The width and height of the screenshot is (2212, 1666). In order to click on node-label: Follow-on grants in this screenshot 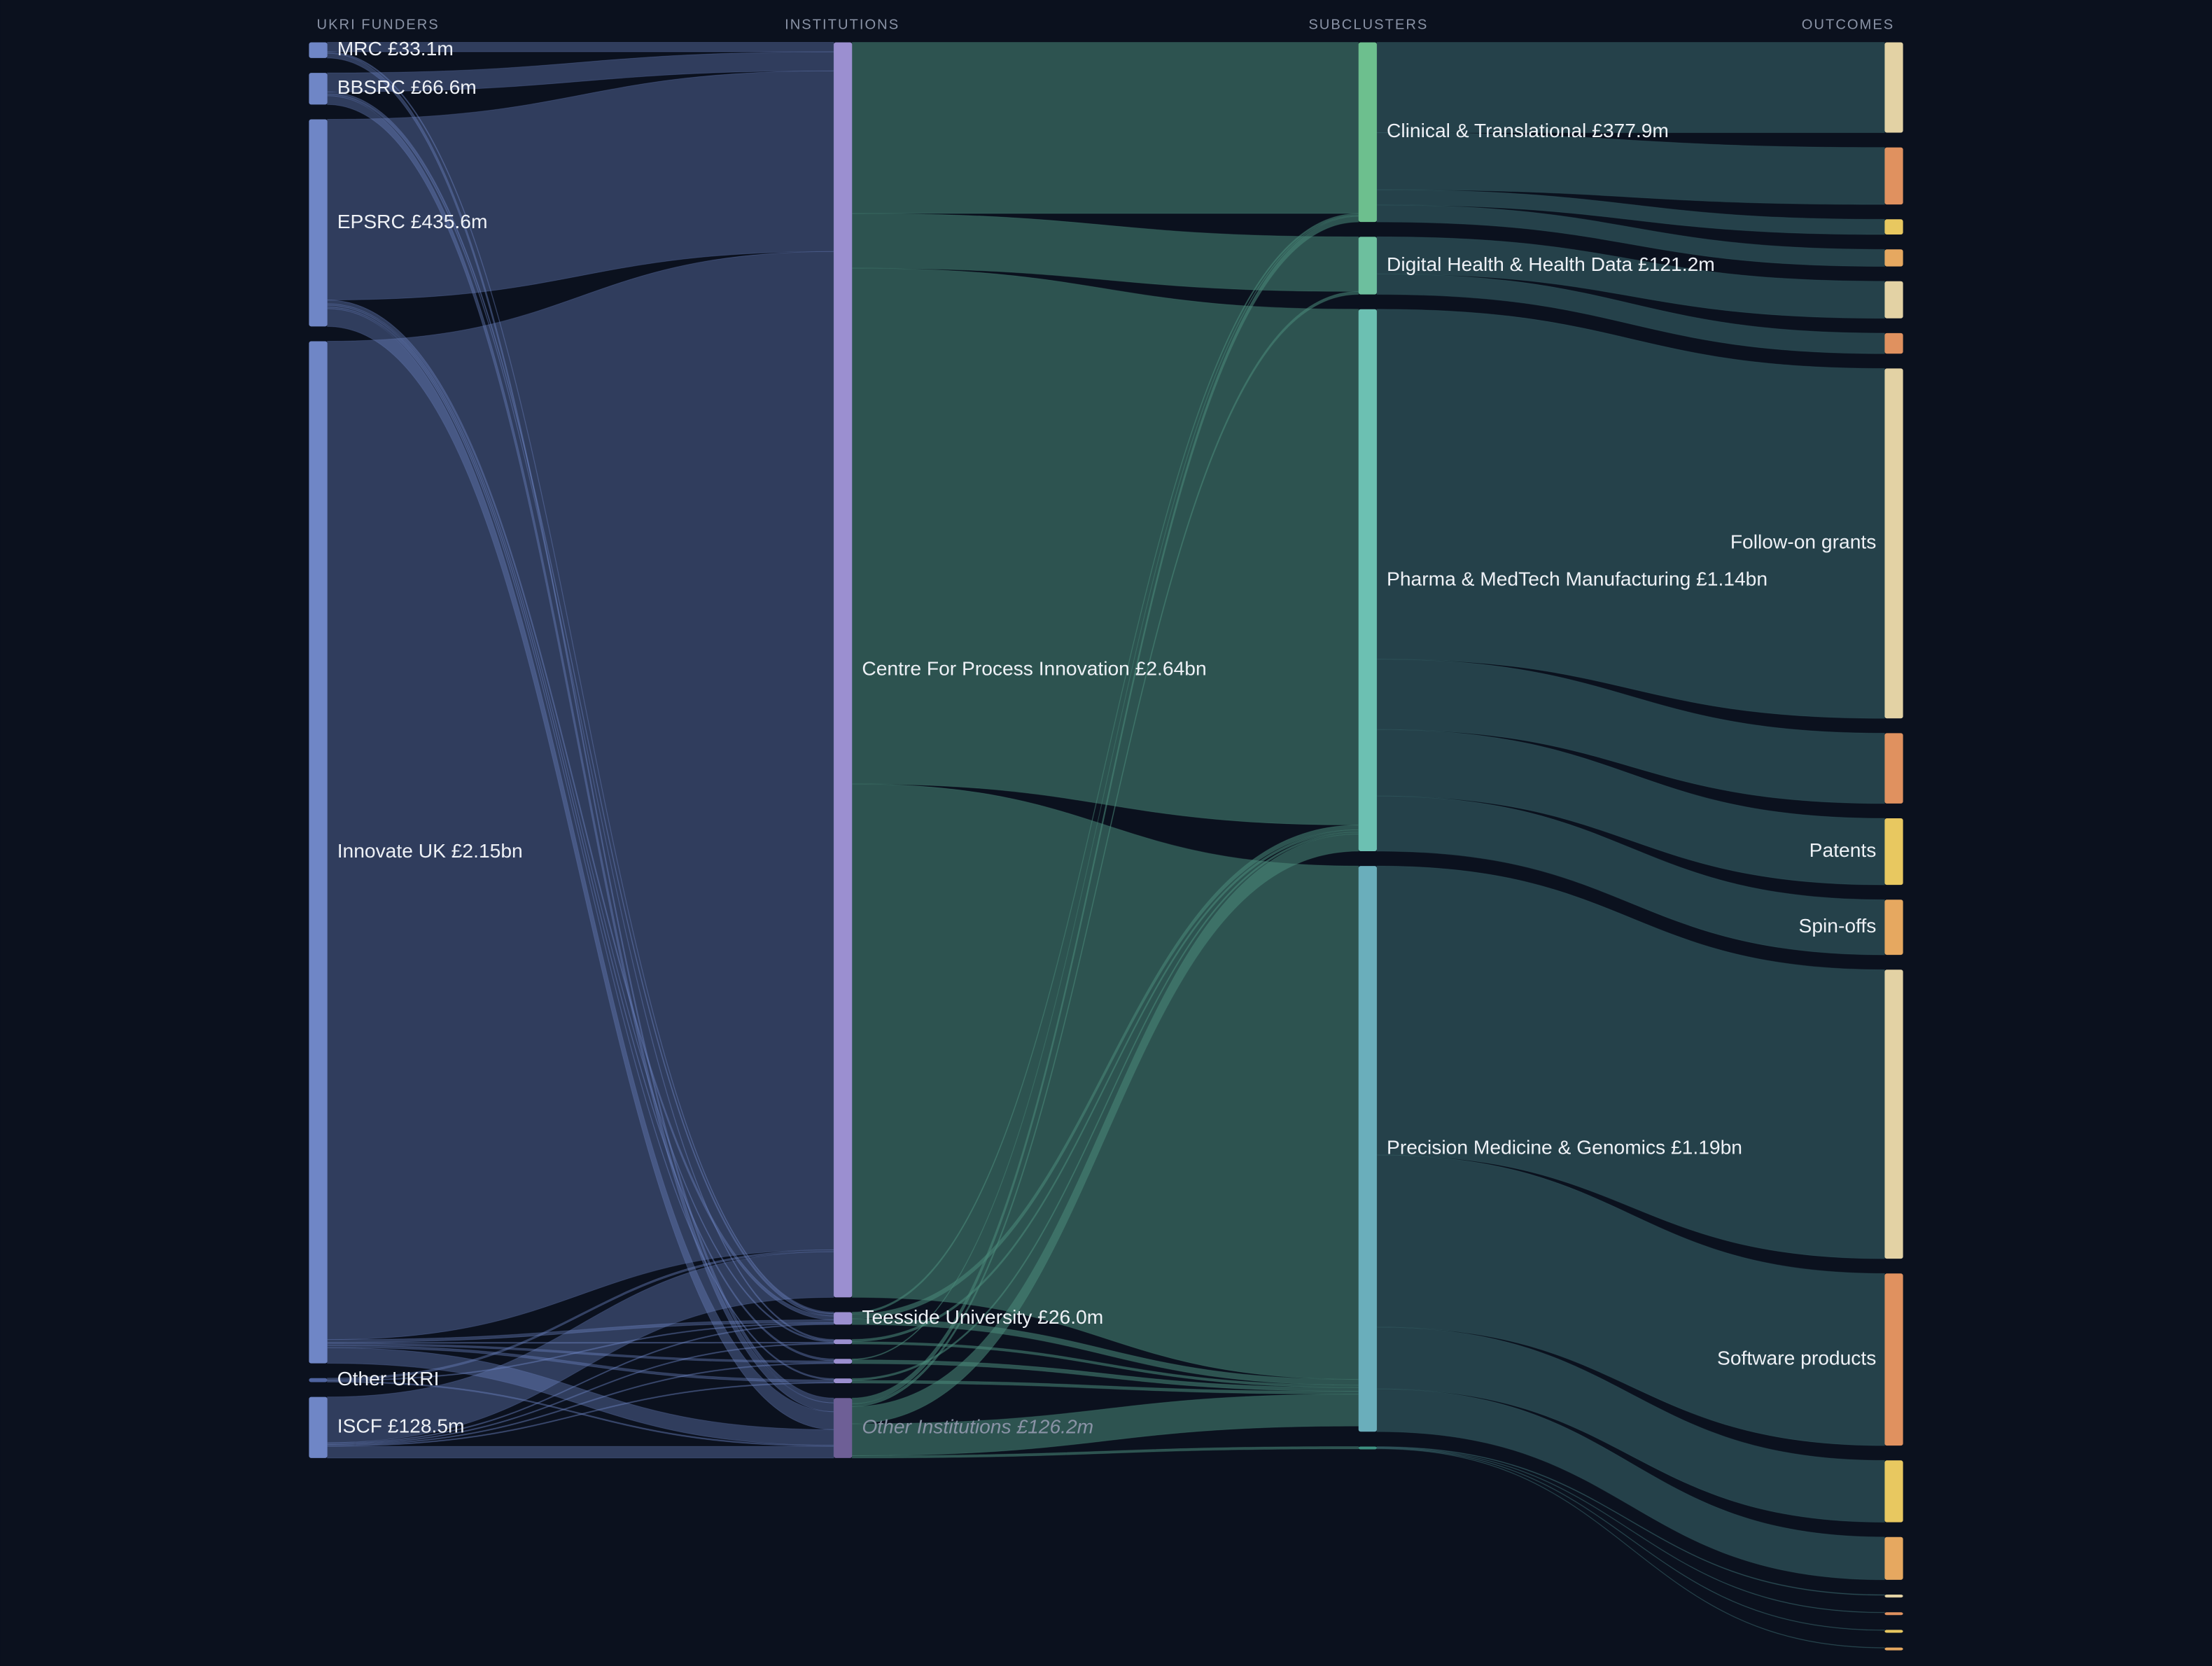, I will do `click(1803, 542)`.